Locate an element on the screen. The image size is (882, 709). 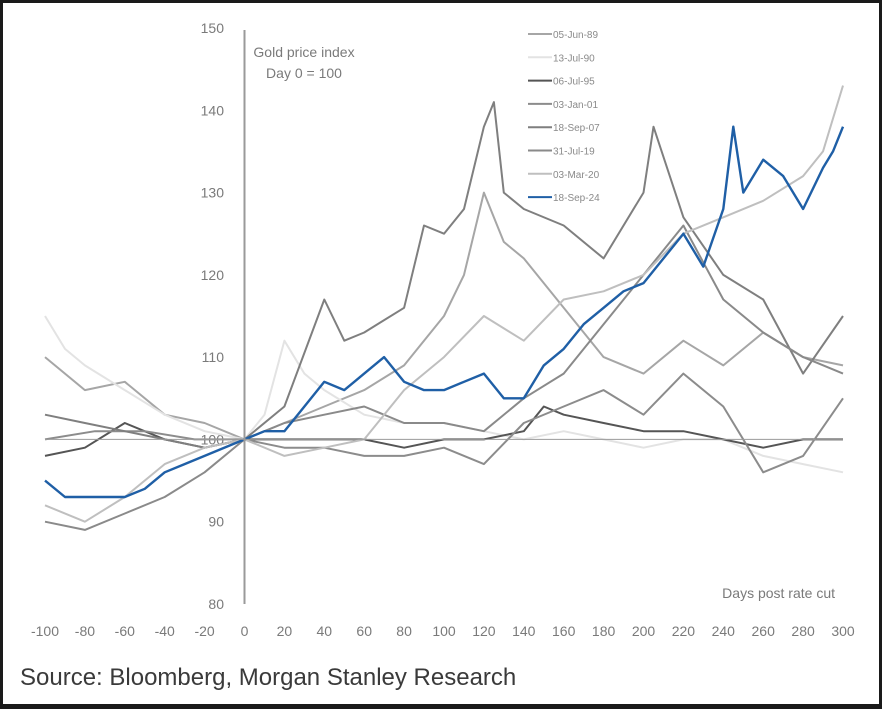
x-tick-label: 280 is located at coordinates (803, 631).